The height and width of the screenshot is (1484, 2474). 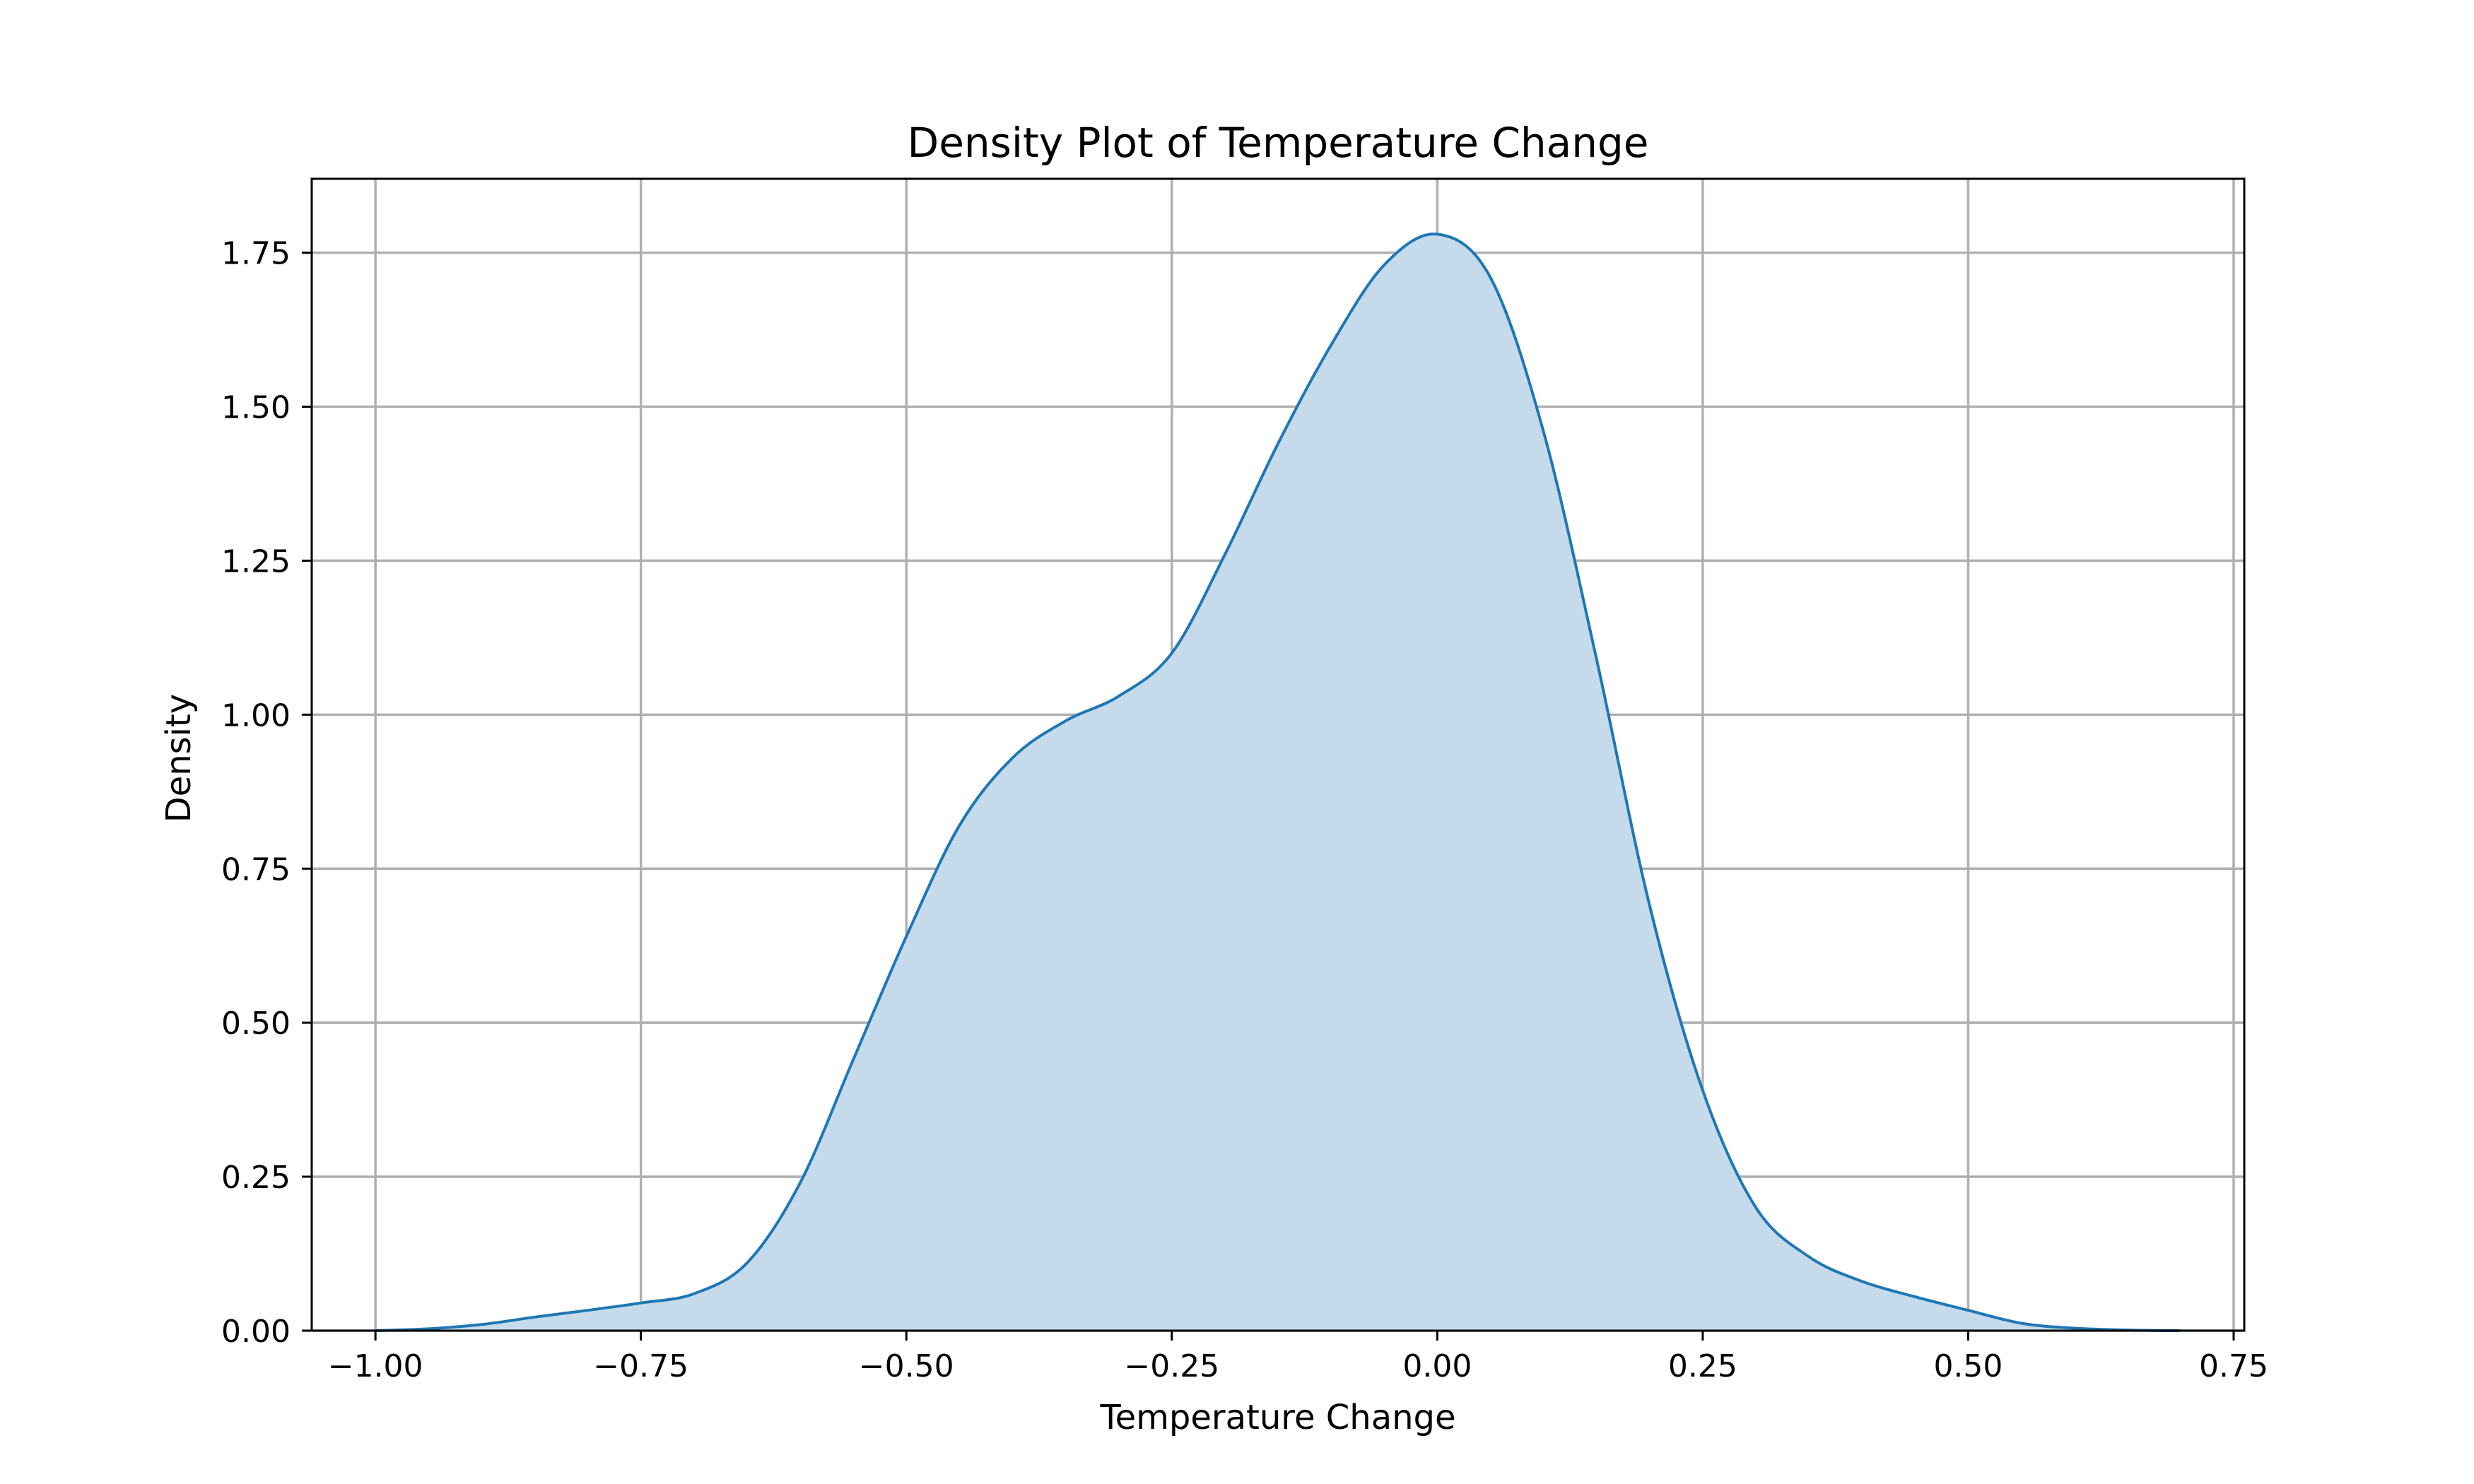 I want to click on y-tick-label: 1.75, so click(x=256, y=254).